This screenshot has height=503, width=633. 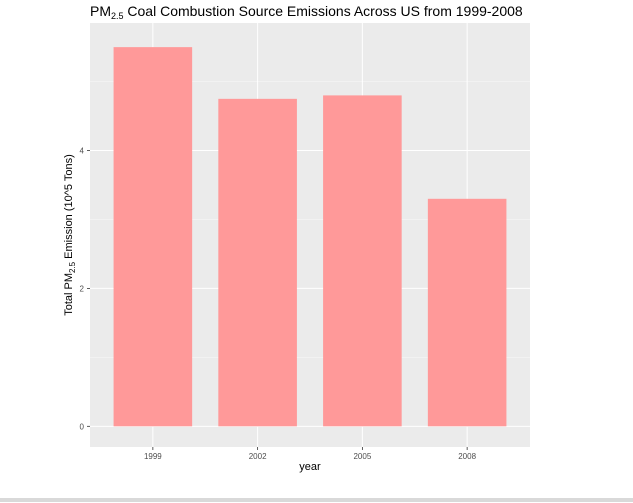 I want to click on y-tick-label: 2, so click(x=82, y=288).